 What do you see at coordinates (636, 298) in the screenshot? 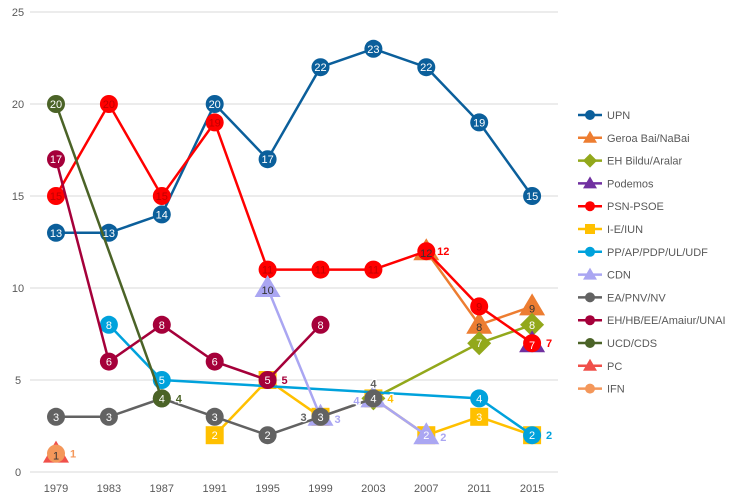
I see `legend-label: EA/PNV/NV` at bounding box center [636, 298].